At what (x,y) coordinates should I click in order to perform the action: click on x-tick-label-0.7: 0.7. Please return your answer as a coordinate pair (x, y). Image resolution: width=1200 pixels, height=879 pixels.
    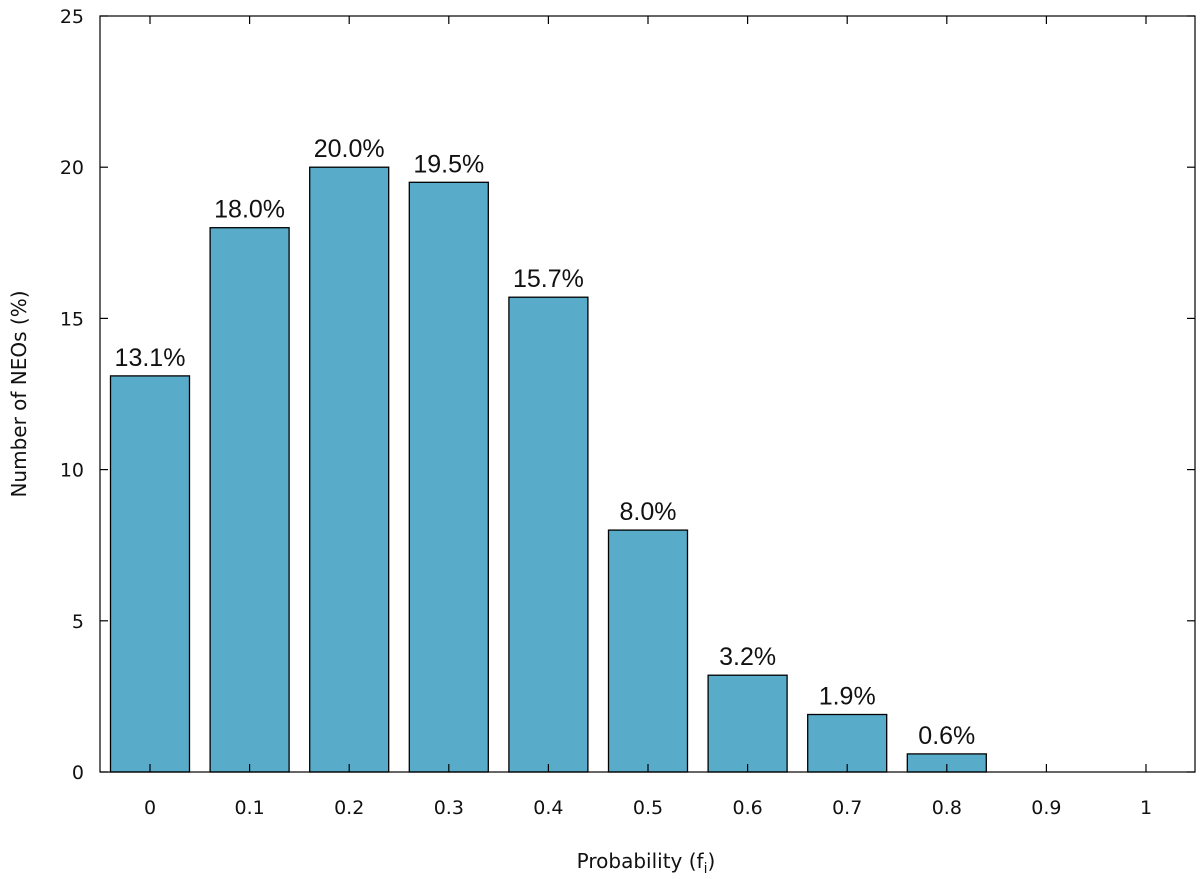
    Looking at the image, I should click on (847, 808).